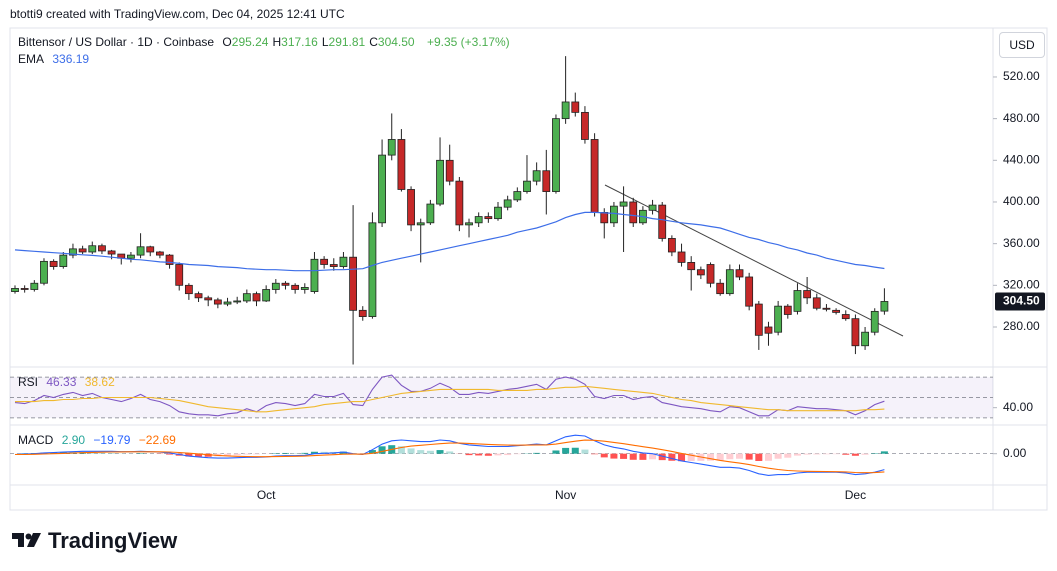 The image size is (1057, 571). I want to click on macd-name: MACD, so click(36, 440).